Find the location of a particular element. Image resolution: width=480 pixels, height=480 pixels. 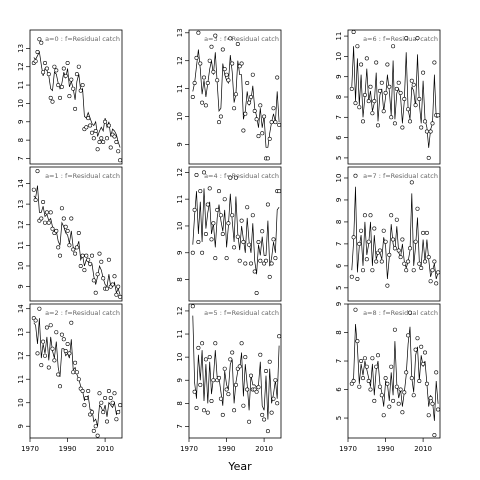

y-tick-label: 6 is located at coordinates (339, 389).